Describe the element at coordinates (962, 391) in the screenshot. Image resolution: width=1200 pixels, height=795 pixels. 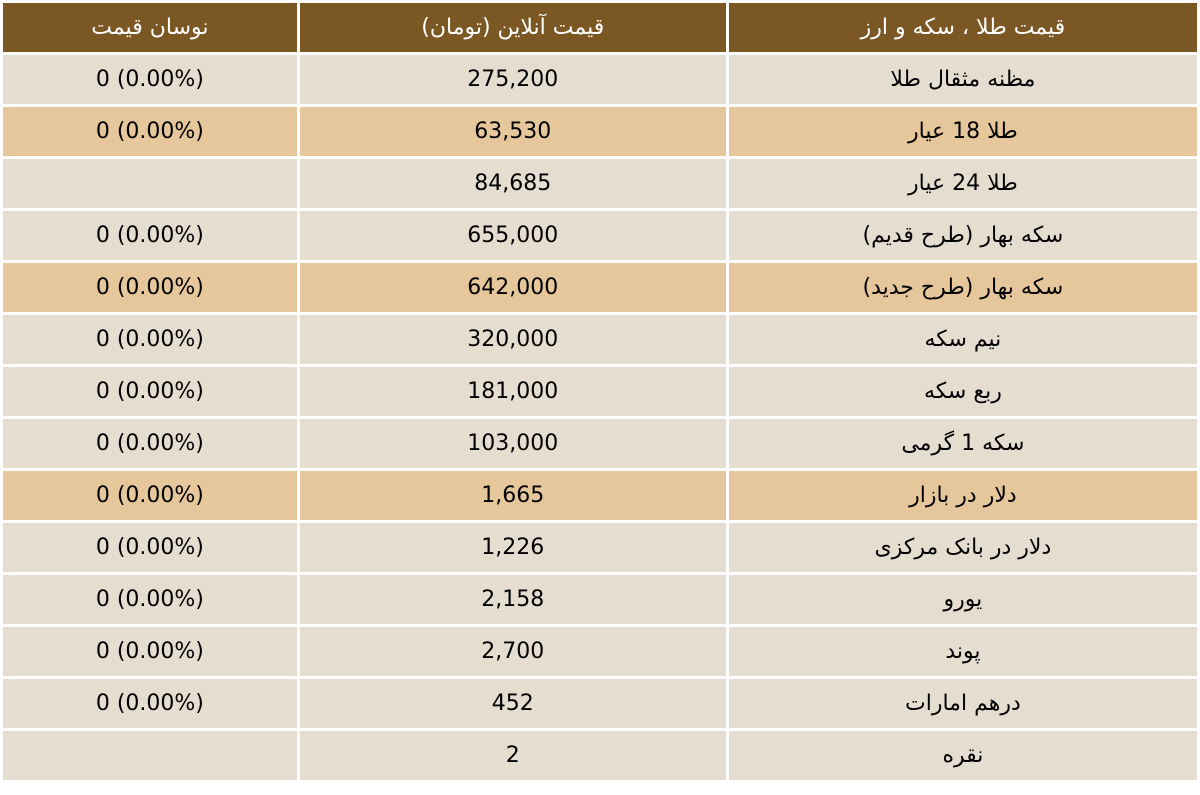
I see `item-name-cell: ربع سکه` at that location.